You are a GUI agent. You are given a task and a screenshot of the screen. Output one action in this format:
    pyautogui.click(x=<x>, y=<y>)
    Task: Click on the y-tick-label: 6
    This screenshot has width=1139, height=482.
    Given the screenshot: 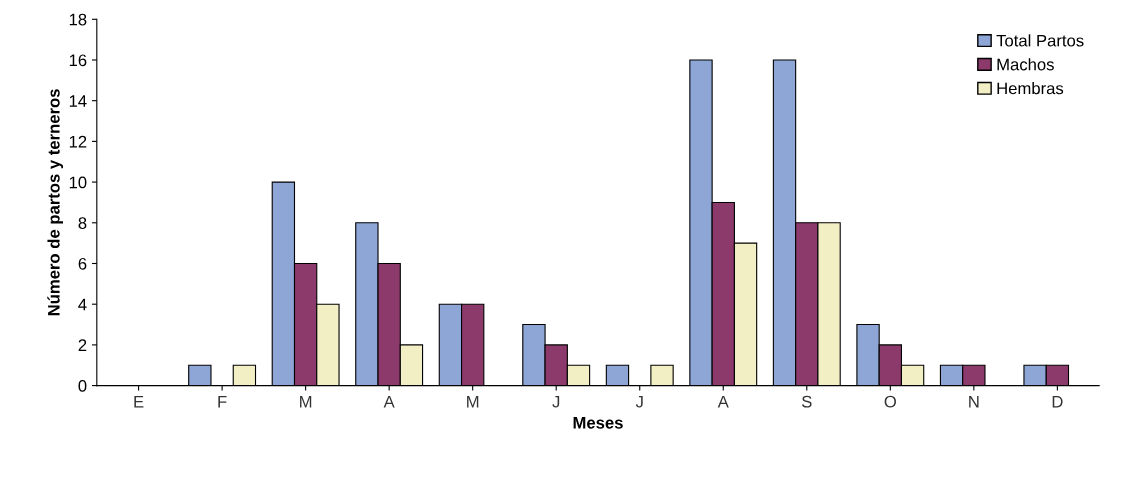 What is the action you would take?
    pyautogui.click(x=82, y=263)
    